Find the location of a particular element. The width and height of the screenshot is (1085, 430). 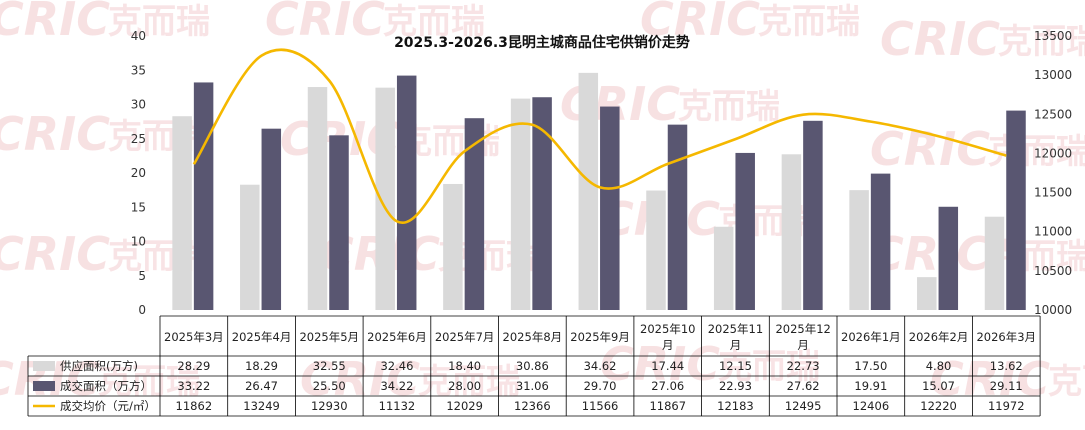

right-axis-tick-label: 11500 is located at coordinates (1053, 193).